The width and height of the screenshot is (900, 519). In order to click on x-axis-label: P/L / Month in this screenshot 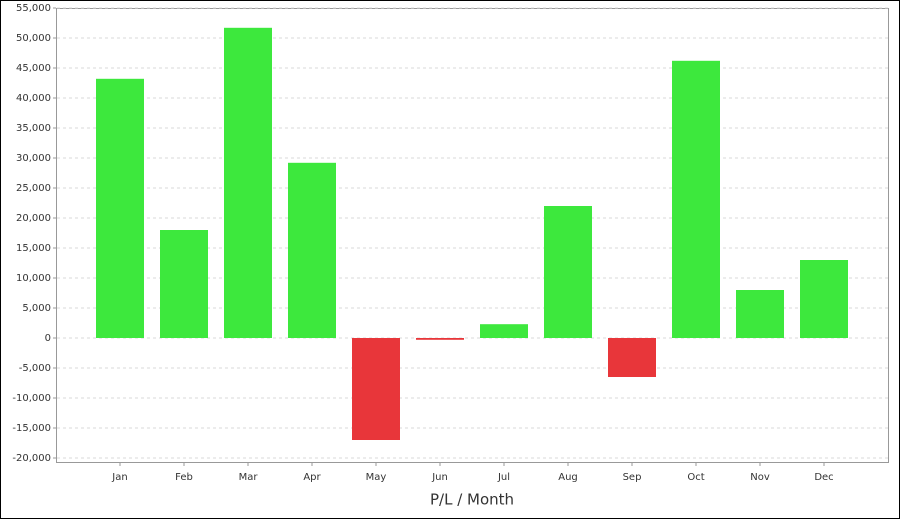, I will do `click(472, 500)`.